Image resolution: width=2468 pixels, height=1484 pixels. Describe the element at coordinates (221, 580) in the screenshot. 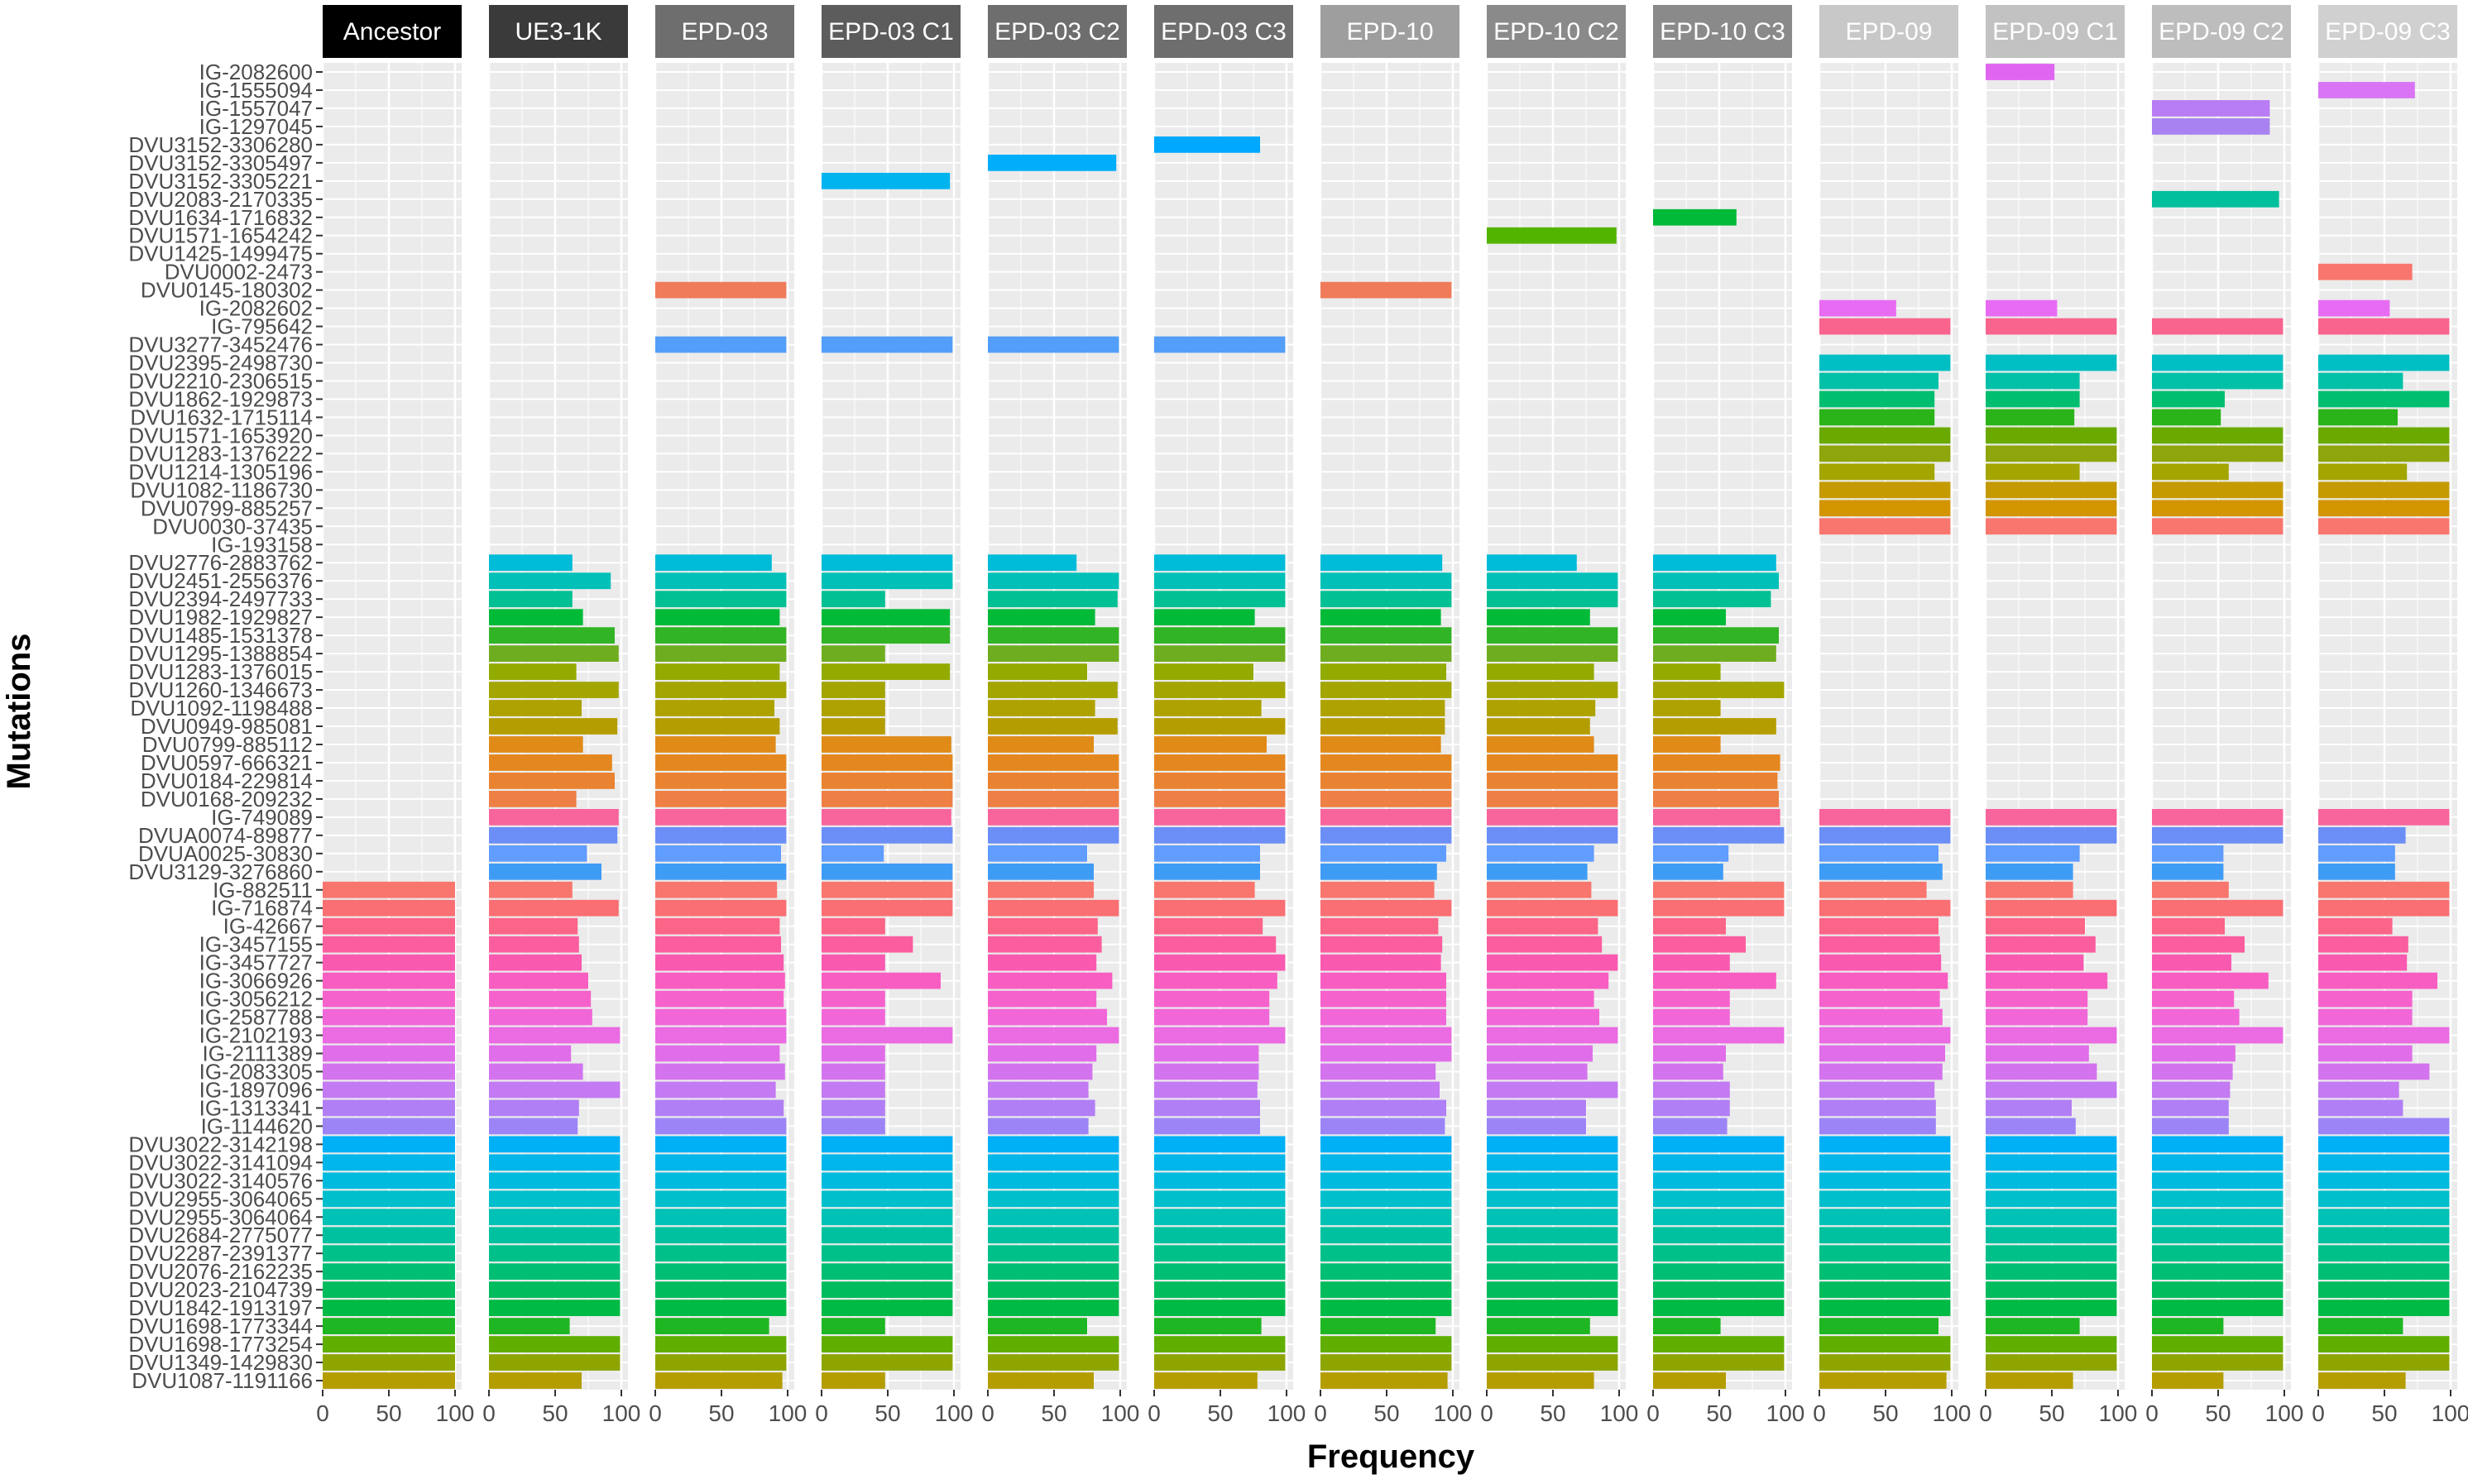

I see `mutation-label: DVU2451-2556376` at that location.